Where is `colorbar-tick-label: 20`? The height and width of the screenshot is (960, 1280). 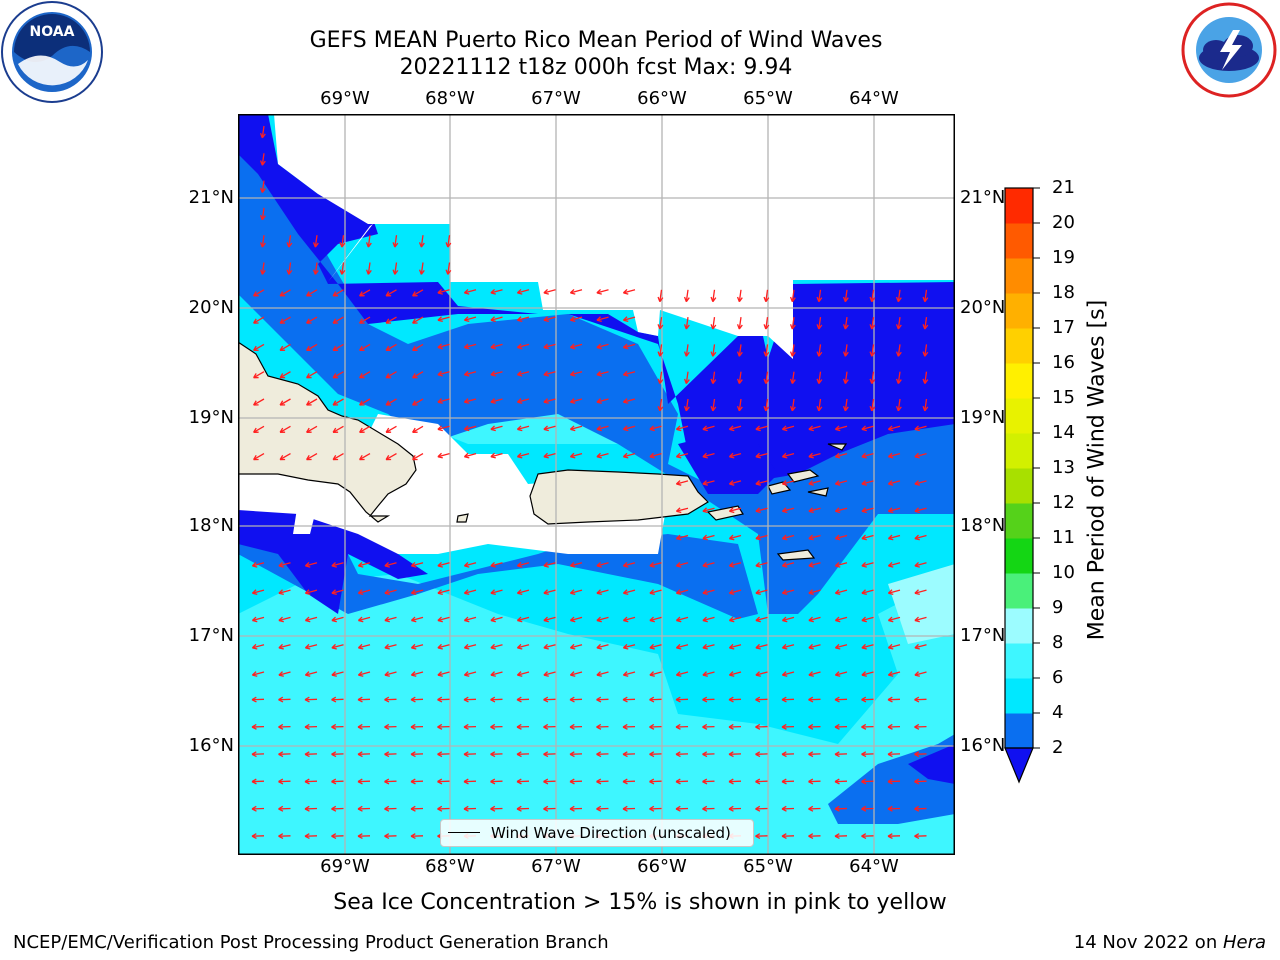 colorbar-tick-label: 20 is located at coordinates (1063, 222).